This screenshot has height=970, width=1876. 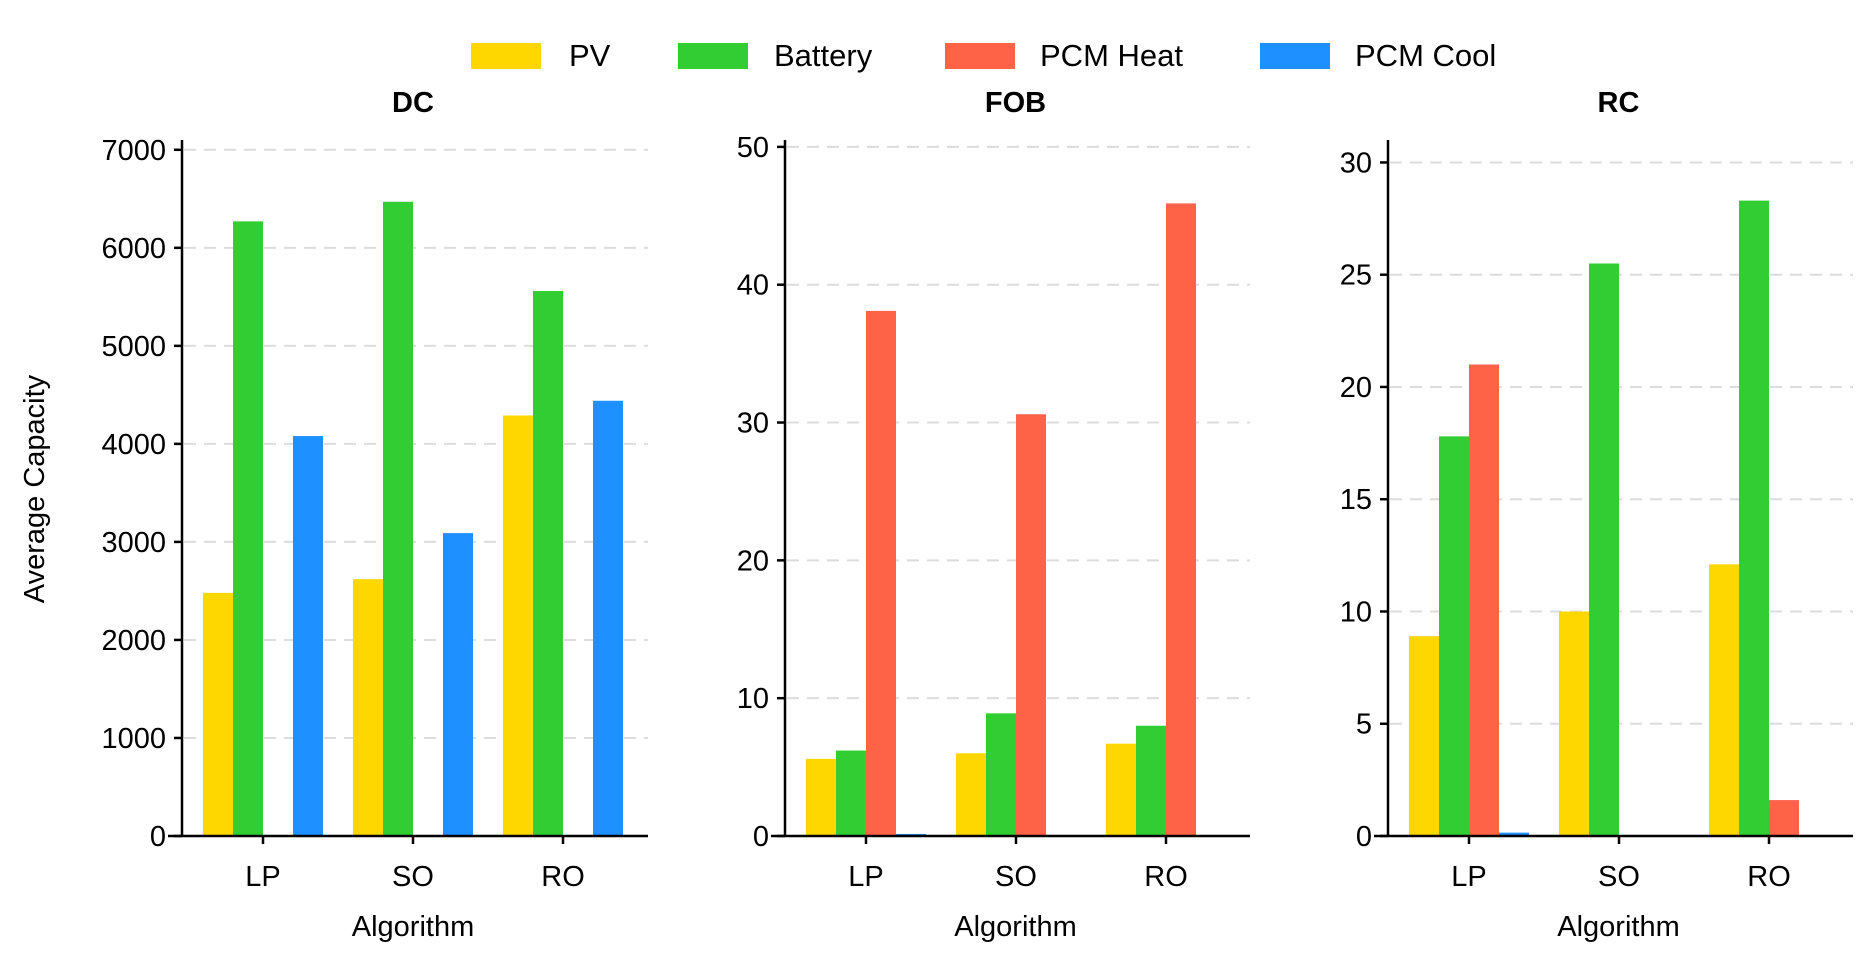 What do you see at coordinates (590, 55) in the screenshot?
I see `legend-label-pv: PV` at bounding box center [590, 55].